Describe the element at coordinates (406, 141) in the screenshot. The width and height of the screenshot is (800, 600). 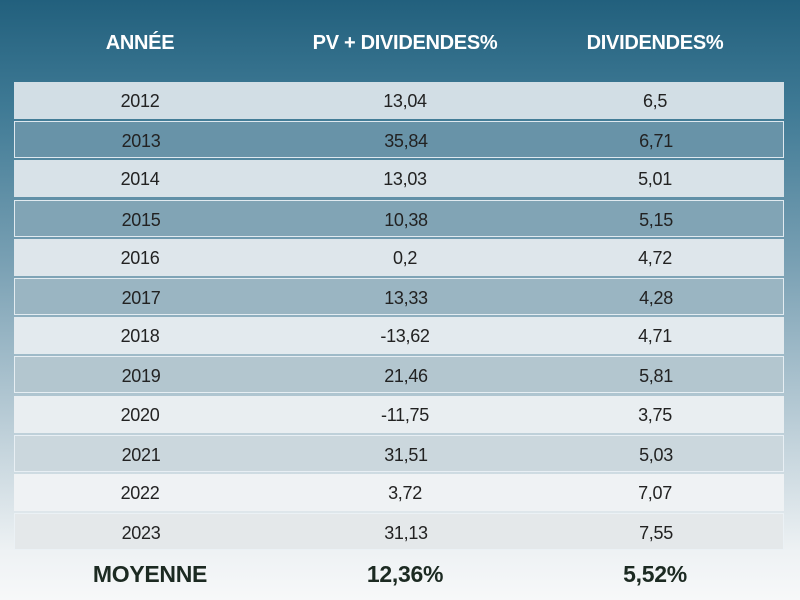
I see `table-cell: 35,84` at that location.